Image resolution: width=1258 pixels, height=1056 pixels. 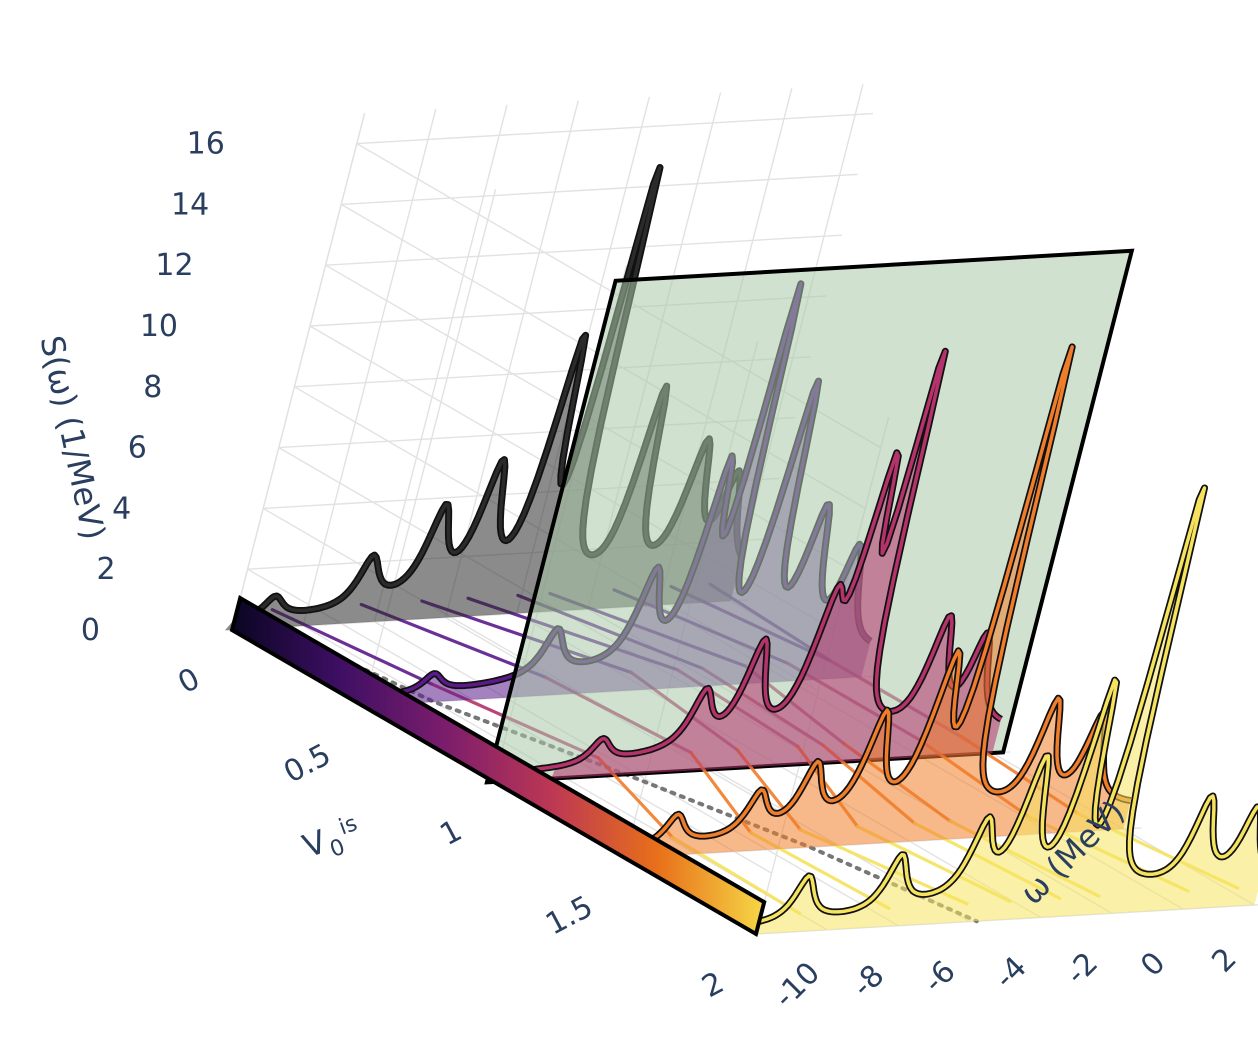 What do you see at coordinates (159, 326) in the screenshot?
I see `z-tick-label: 10` at bounding box center [159, 326].